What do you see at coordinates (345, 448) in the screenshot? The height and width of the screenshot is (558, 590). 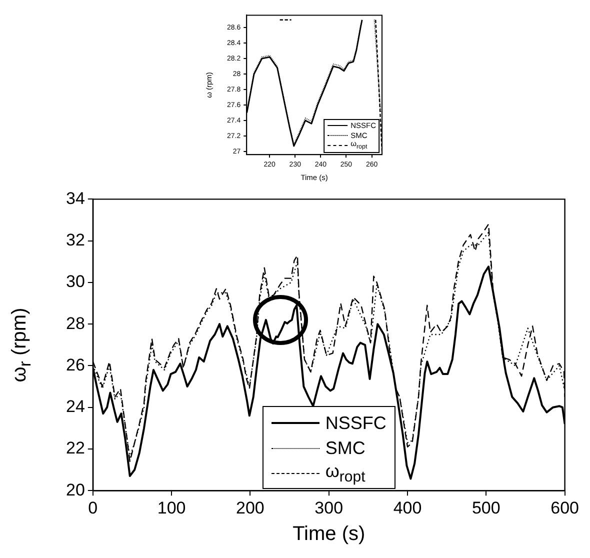 I see `legend-label: SMC` at bounding box center [345, 448].